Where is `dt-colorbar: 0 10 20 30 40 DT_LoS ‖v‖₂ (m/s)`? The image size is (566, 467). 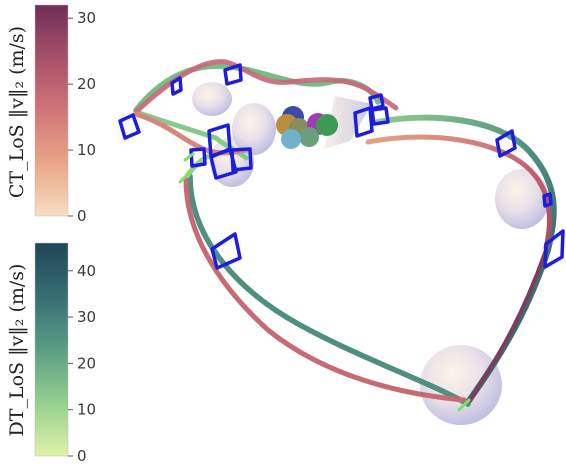 dt-colorbar: 0 10 20 30 40 DT_LoS ‖v‖₂ (m/s) is located at coordinates (51, 353).